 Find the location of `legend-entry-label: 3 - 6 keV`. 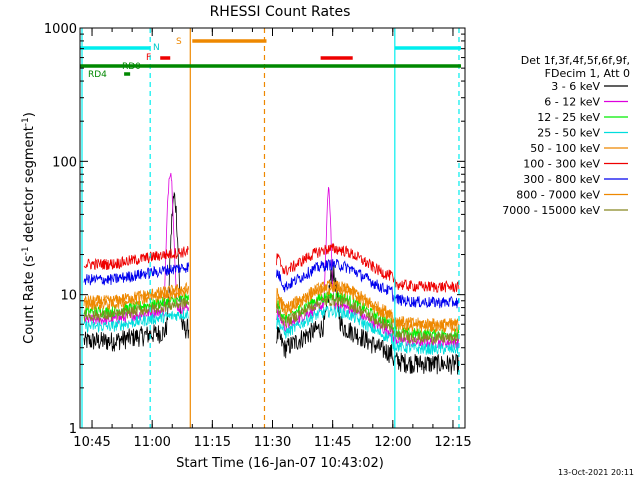

legend-entry-label: 3 - 6 keV is located at coordinates (575, 86).